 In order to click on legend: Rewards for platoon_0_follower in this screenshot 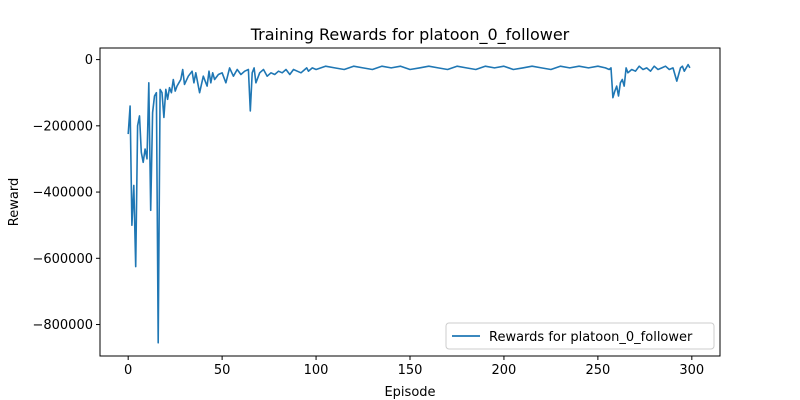, I will do `click(580, 336)`.